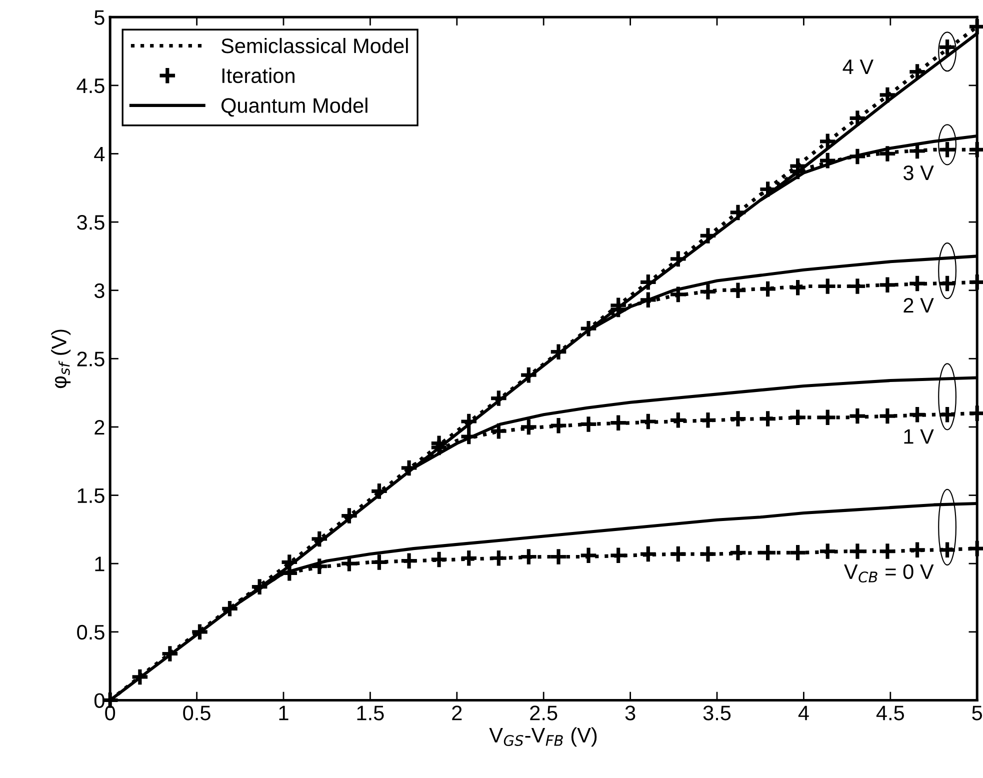  I want to click on y-tick-label: 2, so click(99, 427).